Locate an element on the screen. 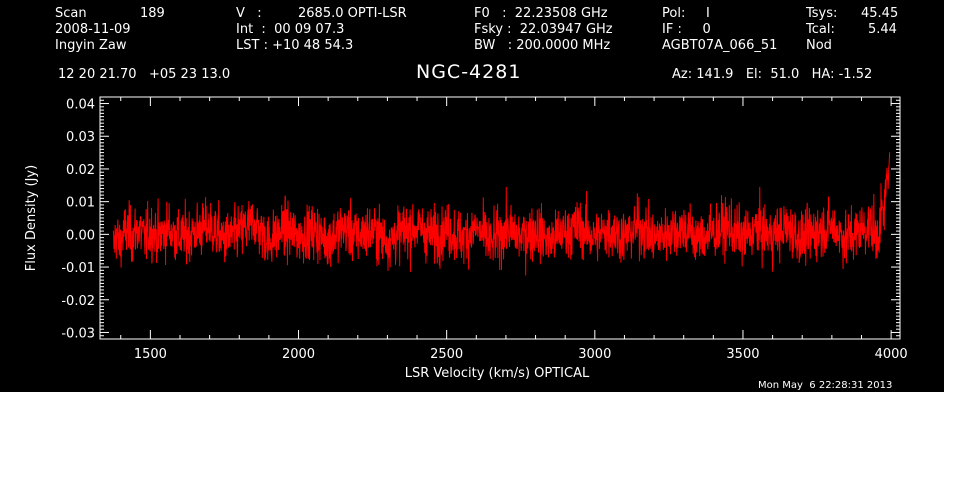 This screenshot has height=490, width=962. pointing-info: Az: 141.9 El: 51.0 HA: -1.52 is located at coordinates (772, 74).